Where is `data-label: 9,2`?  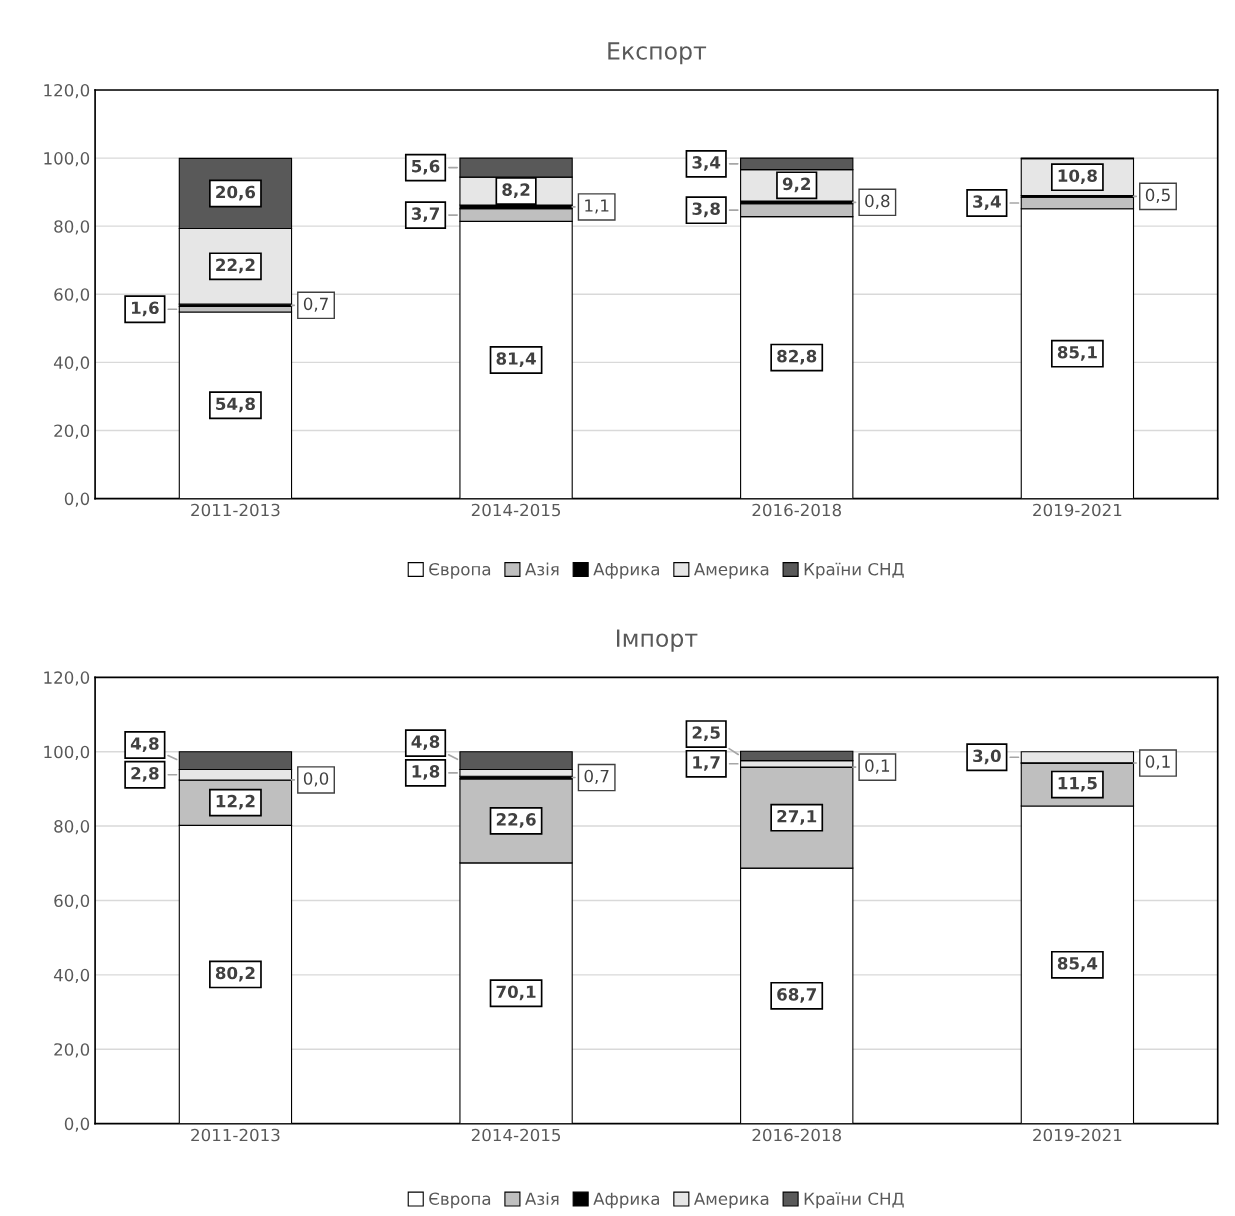
data-label: 9,2 is located at coordinates (796, 185).